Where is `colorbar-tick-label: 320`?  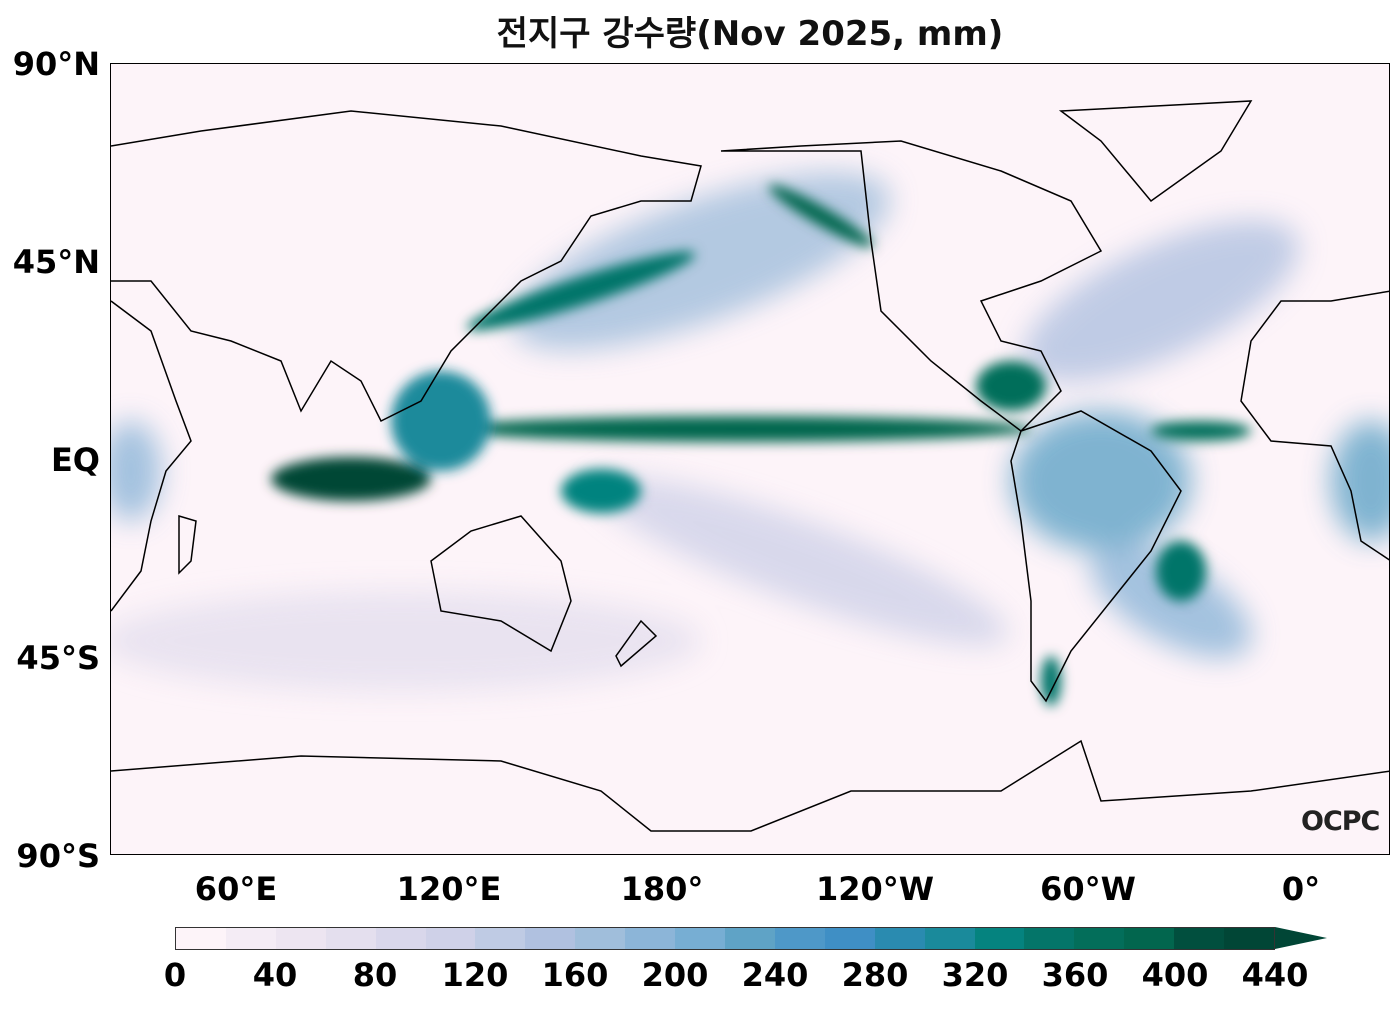 colorbar-tick-label: 320 is located at coordinates (975, 975).